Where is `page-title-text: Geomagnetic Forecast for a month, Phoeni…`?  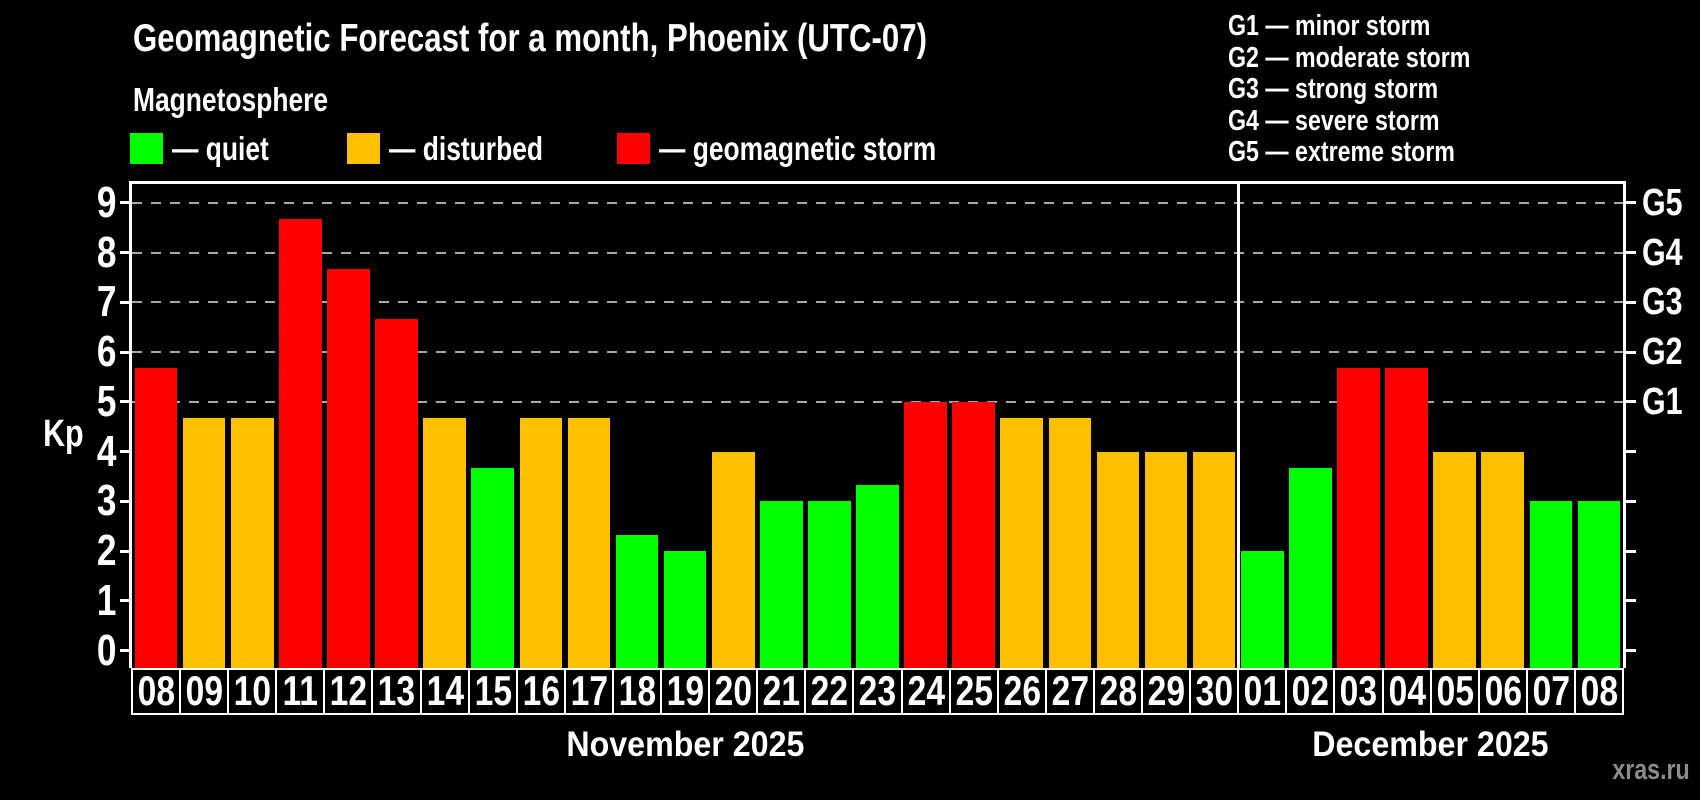
page-title-text: Geomagnetic Forecast for a month, Phoeni… is located at coordinates (530, 38).